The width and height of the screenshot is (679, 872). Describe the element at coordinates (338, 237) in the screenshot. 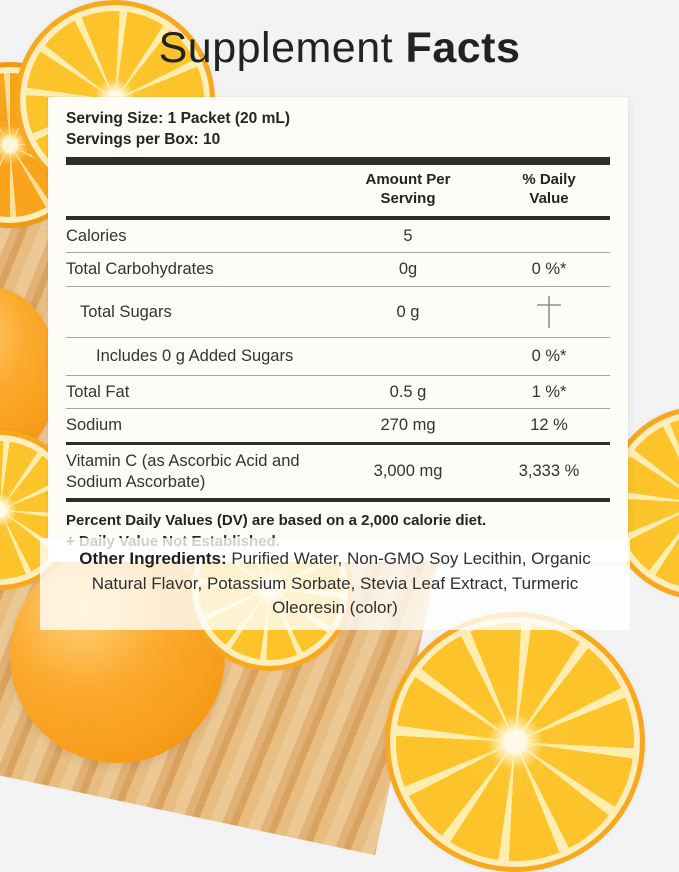

I see `table-row: Calories 5` at that location.